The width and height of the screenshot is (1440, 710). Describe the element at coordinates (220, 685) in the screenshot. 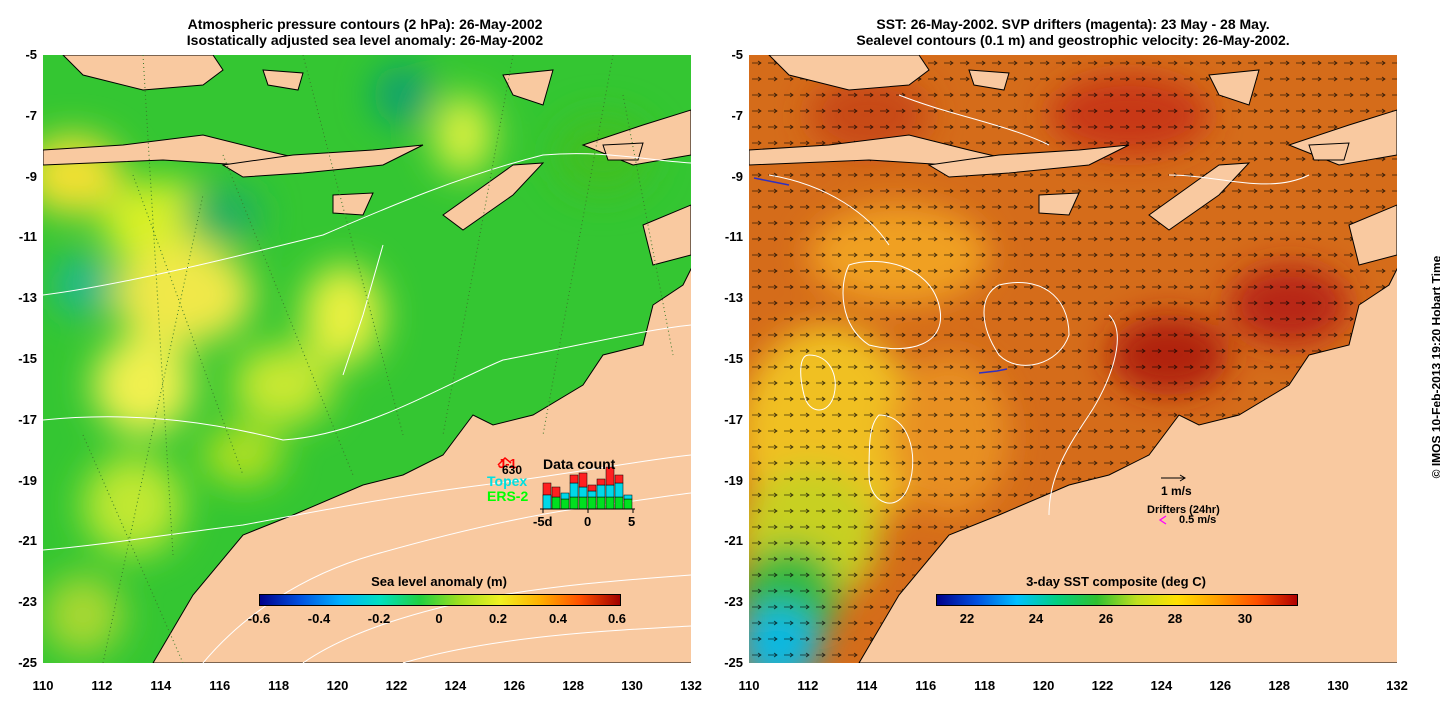

I see `left-xtick: 116` at that location.